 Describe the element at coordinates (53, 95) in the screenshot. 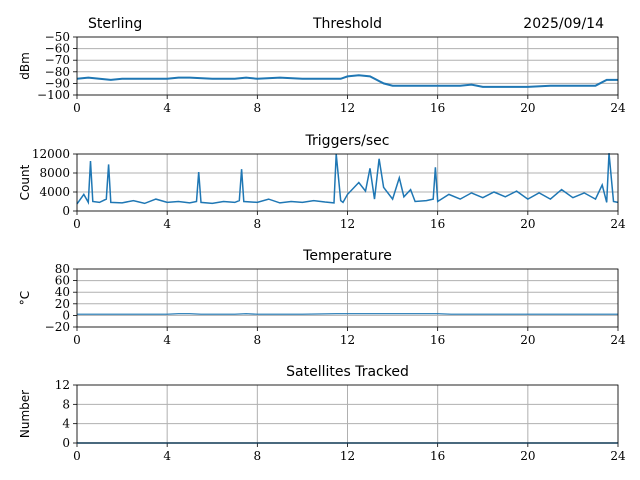

I see `y-tick-label: −100` at that location.